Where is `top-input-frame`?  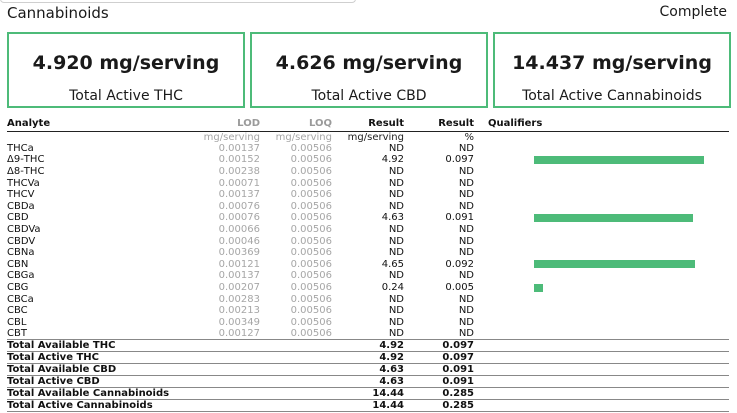
top-input-frame is located at coordinates (178, 1).